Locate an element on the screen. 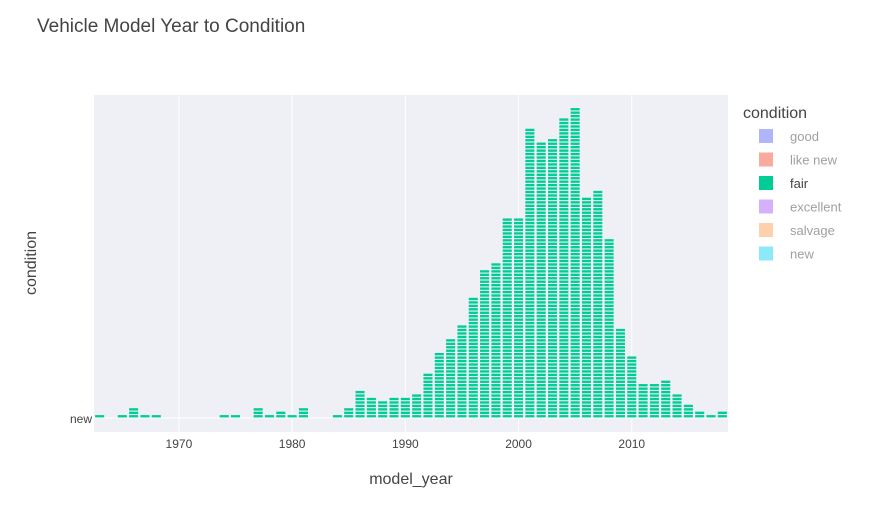  legend-label: new is located at coordinates (802, 254).